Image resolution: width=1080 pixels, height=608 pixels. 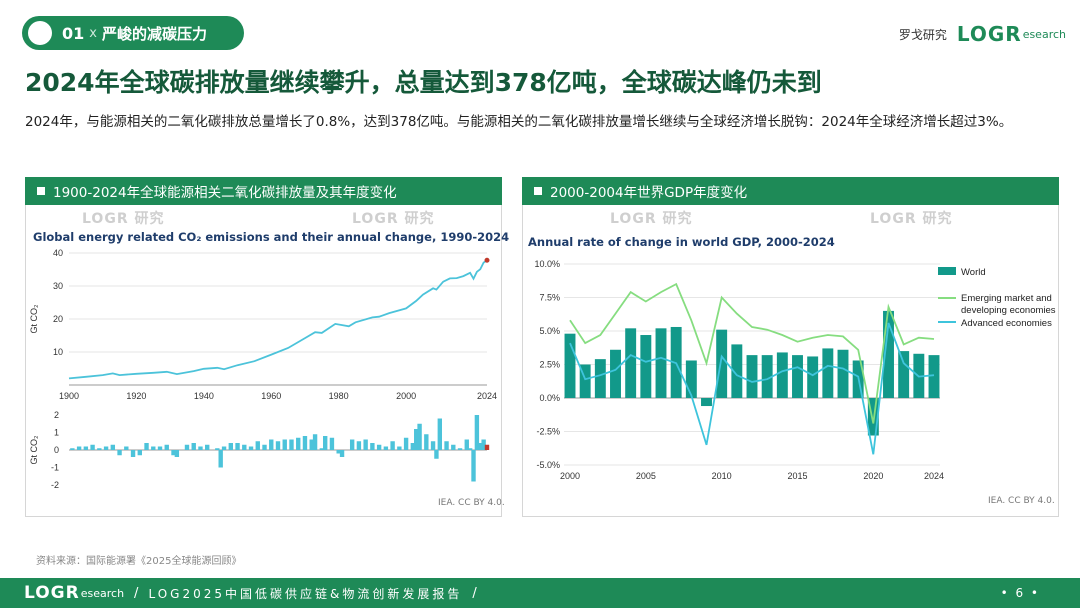 I want to click on co2-y-tick: 10, so click(x=58, y=352).